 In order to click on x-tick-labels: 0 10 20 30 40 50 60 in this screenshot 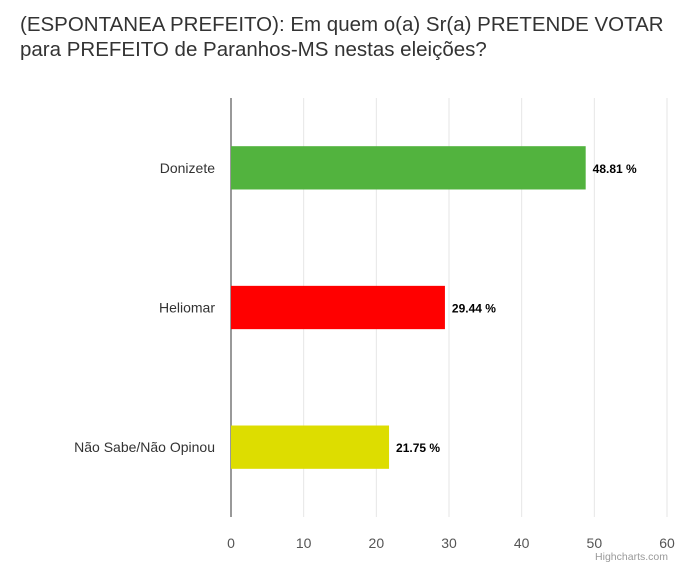, I will do `click(451, 543)`.